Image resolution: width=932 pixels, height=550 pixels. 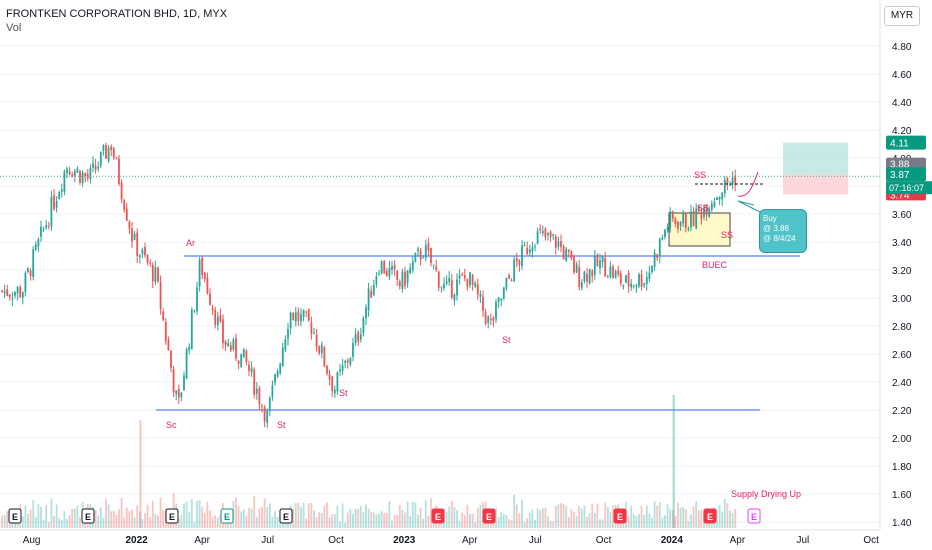 What do you see at coordinates (699, 229) in the screenshot?
I see `consolidation-box` at bounding box center [699, 229].